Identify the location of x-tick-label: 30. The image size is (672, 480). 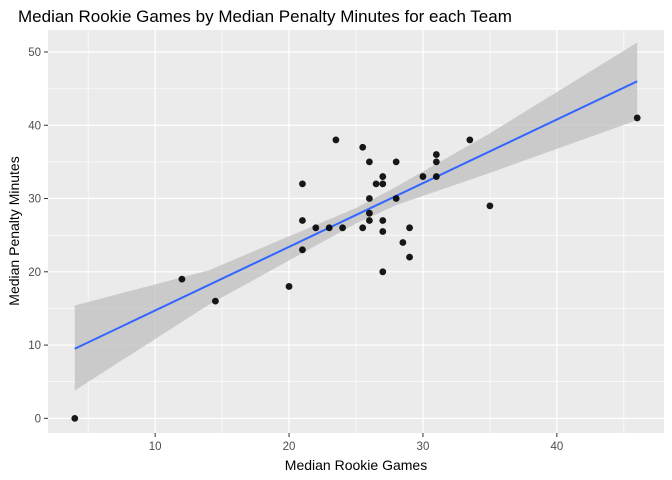
(423, 447).